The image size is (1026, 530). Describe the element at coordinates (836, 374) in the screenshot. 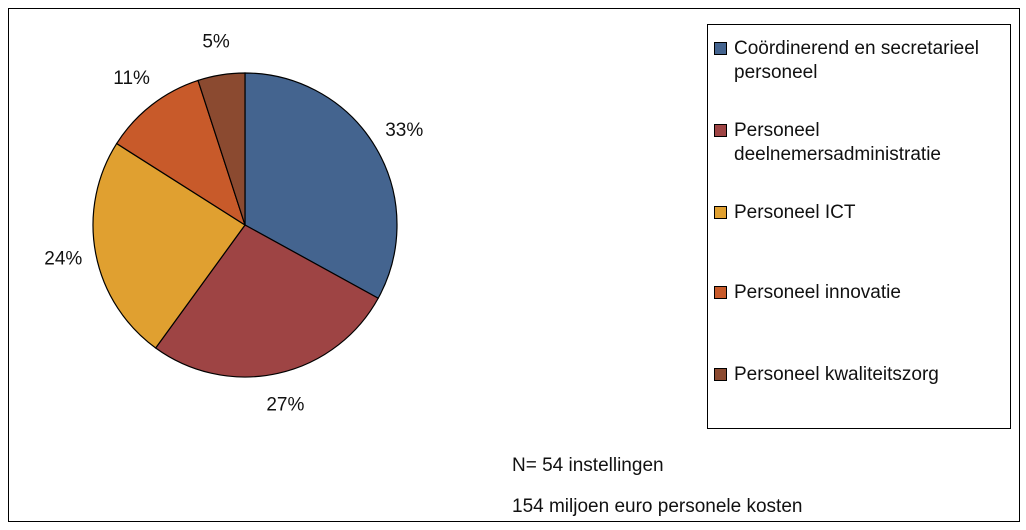

I see `legend-label: Personeel kwaliteitszorg` at that location.